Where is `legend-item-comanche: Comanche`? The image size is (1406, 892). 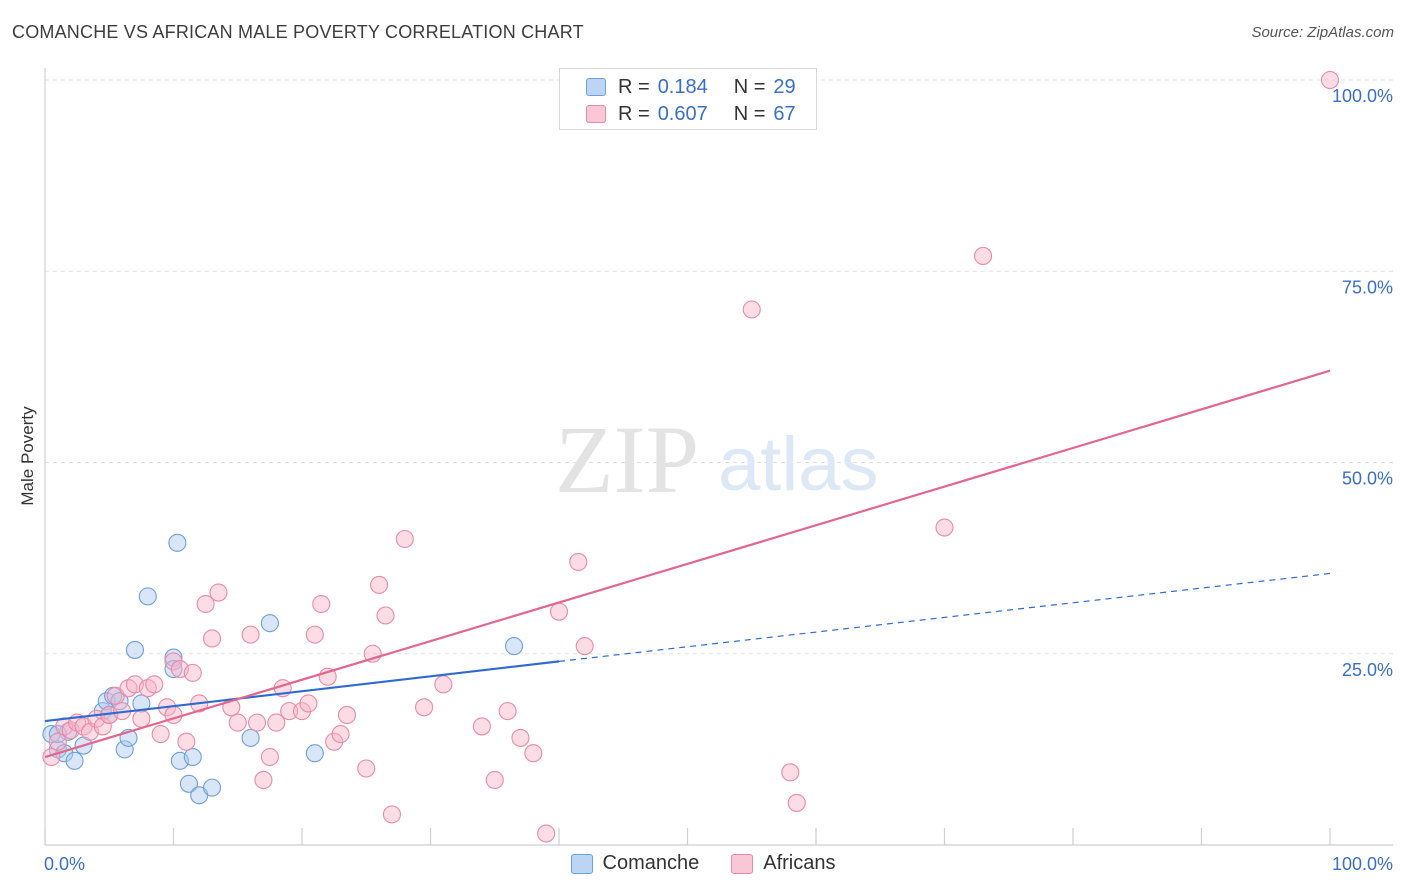 legend-item-comanche: Comanche is located at coordinates (635, 863).